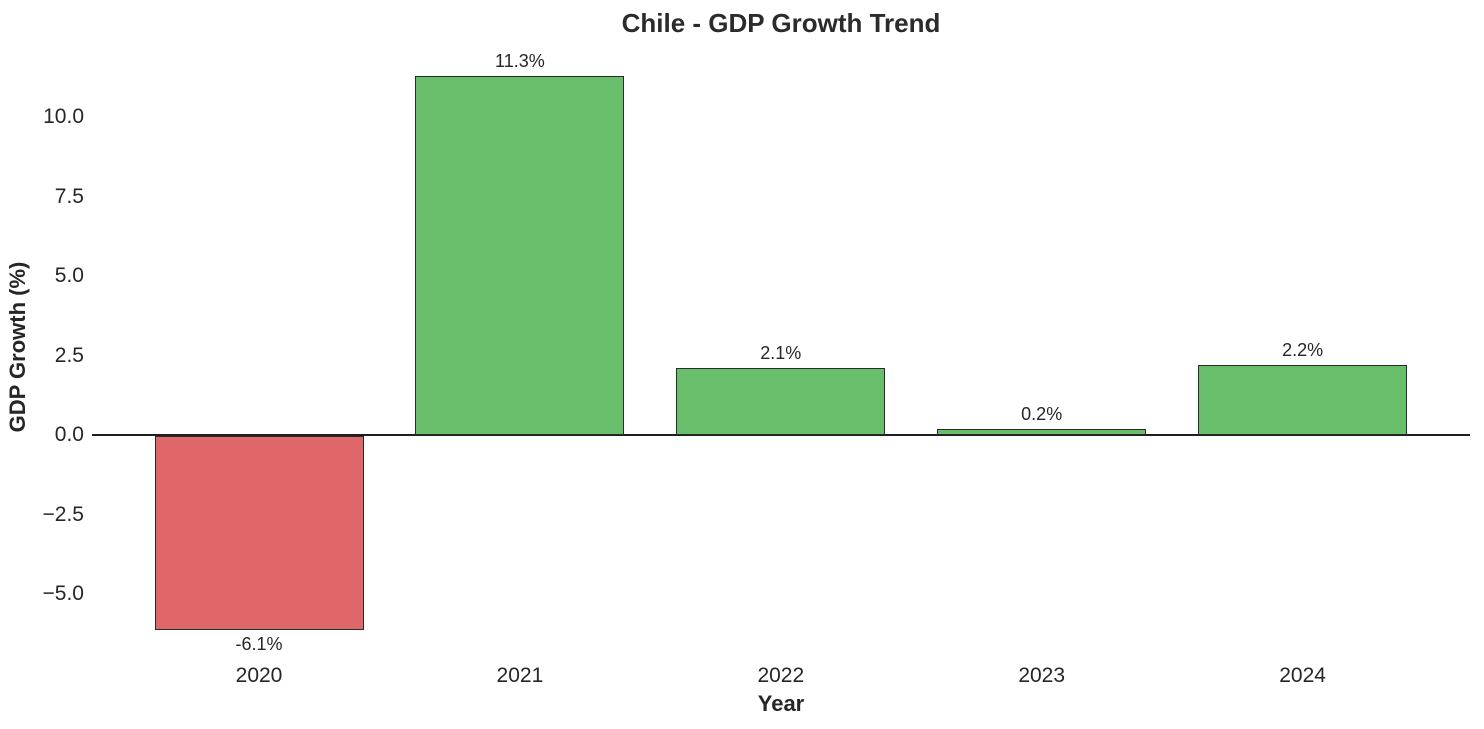 This screenshot has height=729, width=1484. I want to click on bar-2020, so click(259, 533).